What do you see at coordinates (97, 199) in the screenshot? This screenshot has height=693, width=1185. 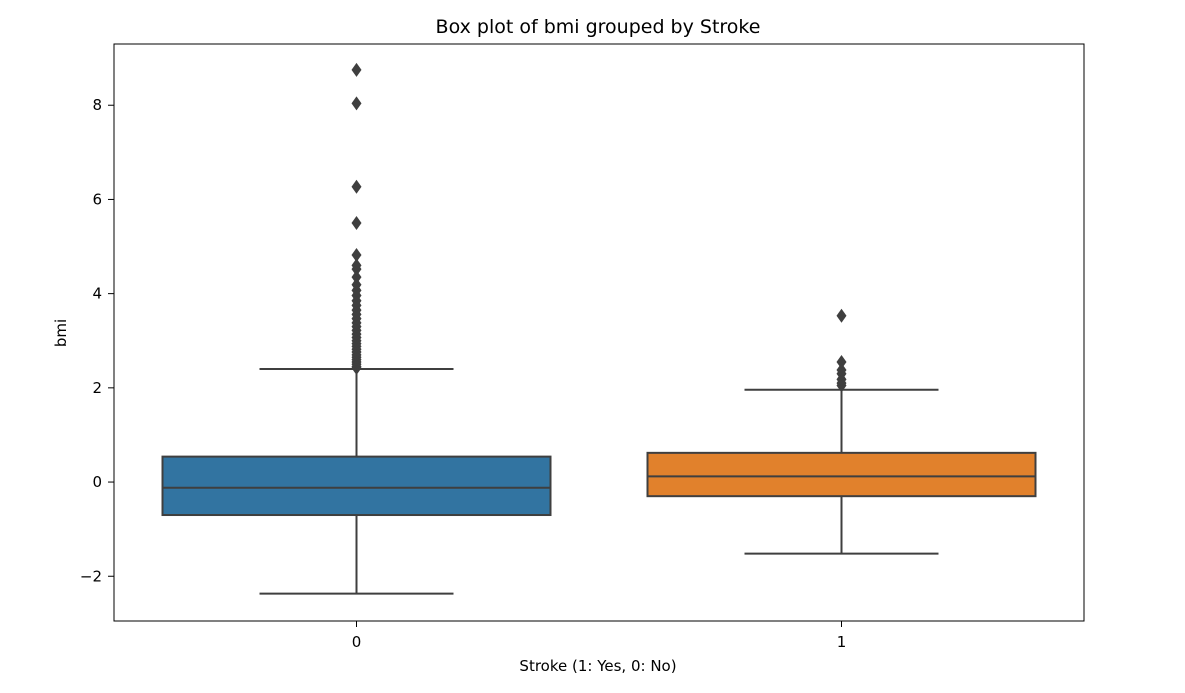 I see `y-tick-label-4: 6` at bounding box center [97, 199].